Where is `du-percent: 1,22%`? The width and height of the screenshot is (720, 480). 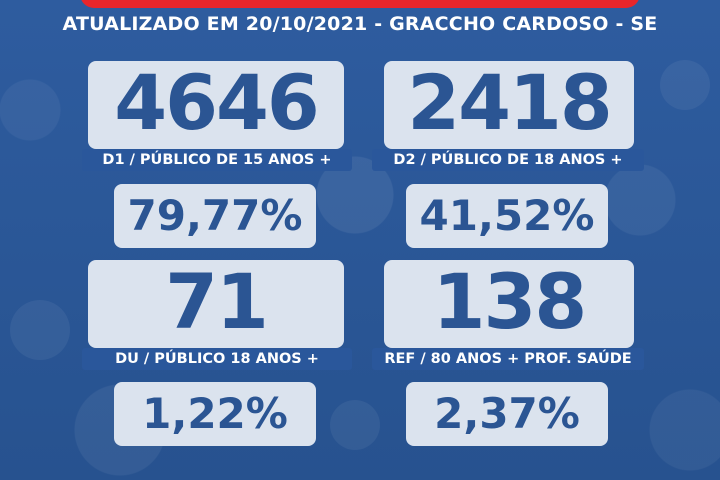
du-percent: 1,22% is located at coordinates (215, 413).